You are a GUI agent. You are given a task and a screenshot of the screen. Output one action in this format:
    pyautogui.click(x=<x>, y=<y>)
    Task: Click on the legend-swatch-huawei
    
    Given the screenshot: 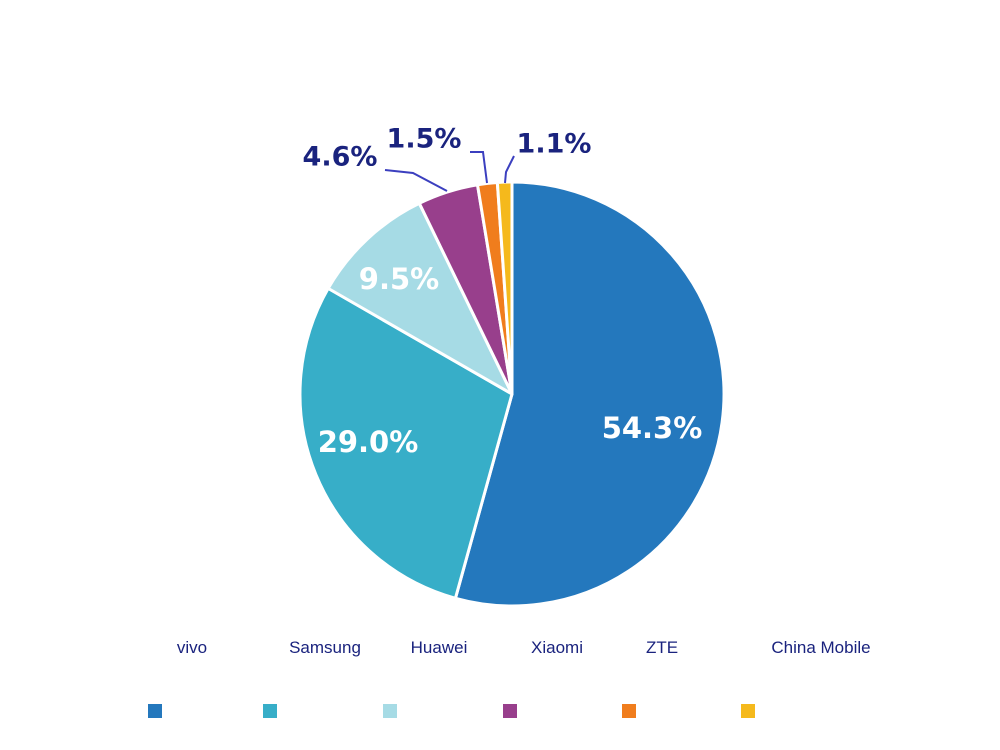 What is the action you would take?
    pyautogui.click(x=390, y=711)
    